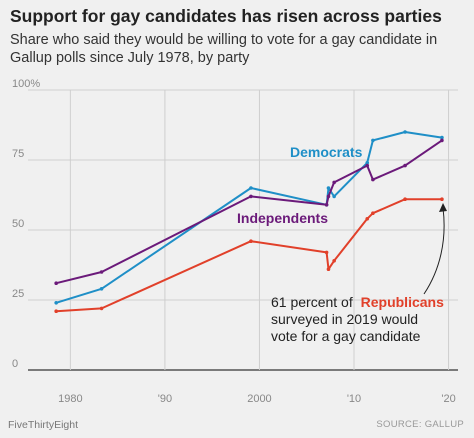 Image resolution: width=474 pixels, height=438 pixels. I want to click on x-tick-label: 1980, so click(70, 399).